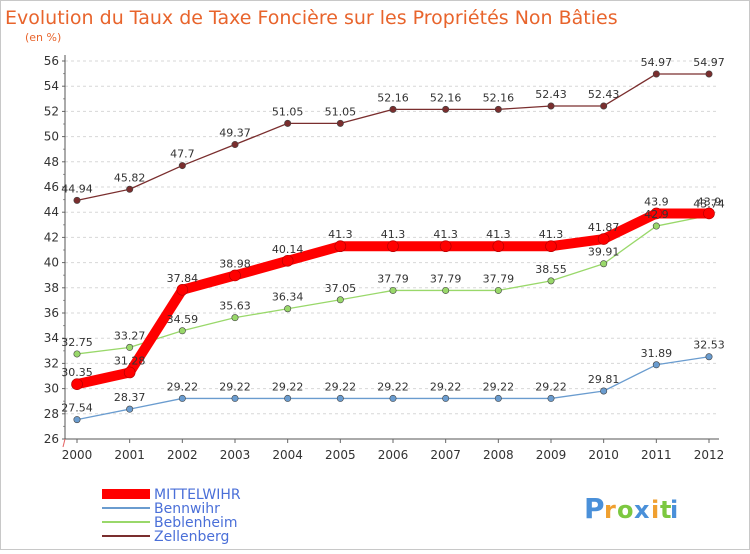 The height and width of the screenshot is (554, 750). I want to click on x-tick-label-2009: 2009, so click(551, 455).